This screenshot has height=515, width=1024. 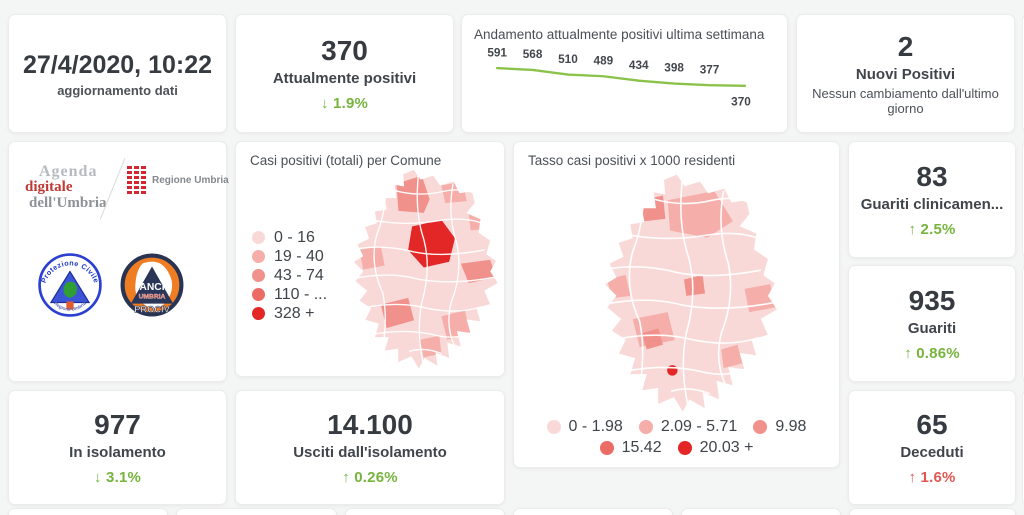 I want to click on svg-text: 510, so click(x=568, y=59).